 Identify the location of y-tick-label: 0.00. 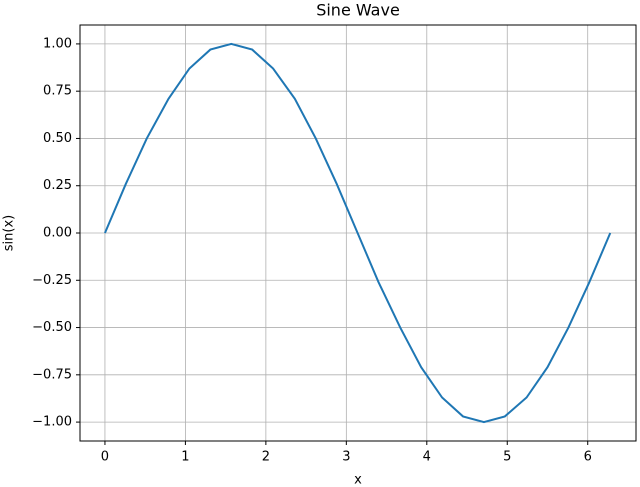
(57, 233).